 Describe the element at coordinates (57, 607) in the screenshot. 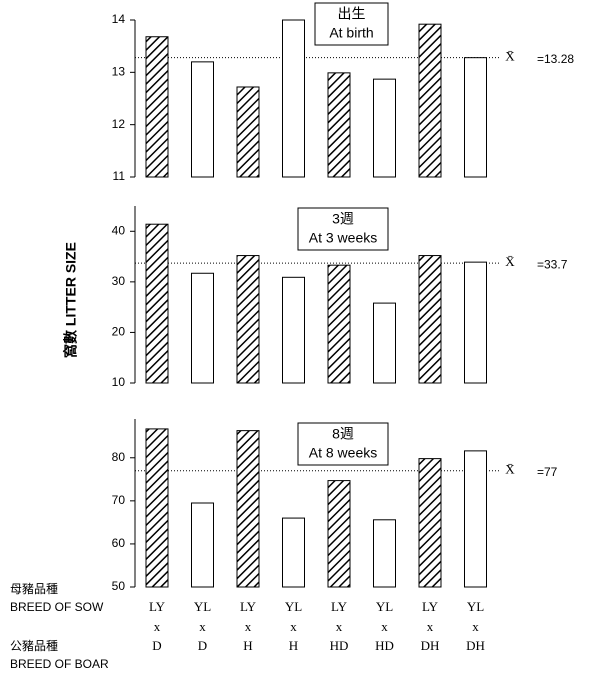

I see `row-label: BREED OF SOW` at that location.